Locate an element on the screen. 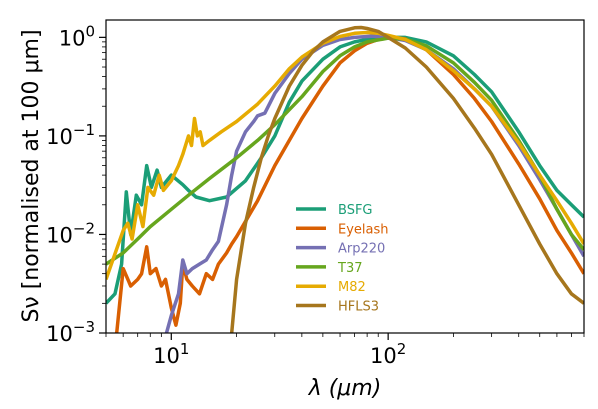 This screenshot has height=409, width=598. x-axis-label: λ (μm) is located at coordinates (345, 388).